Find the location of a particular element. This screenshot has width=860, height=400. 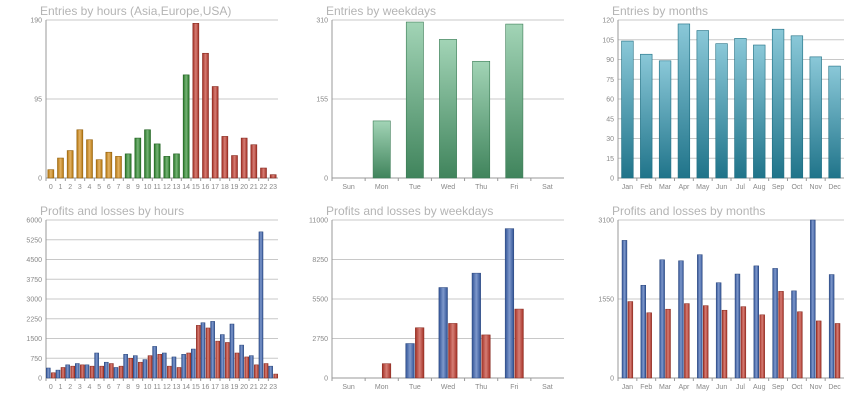

loss-bar-oct is located at coordinates (800, 345).